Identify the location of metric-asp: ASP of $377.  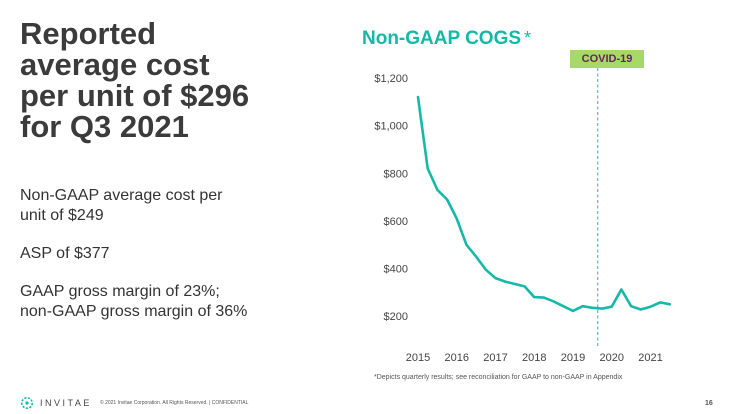
(170, 254).